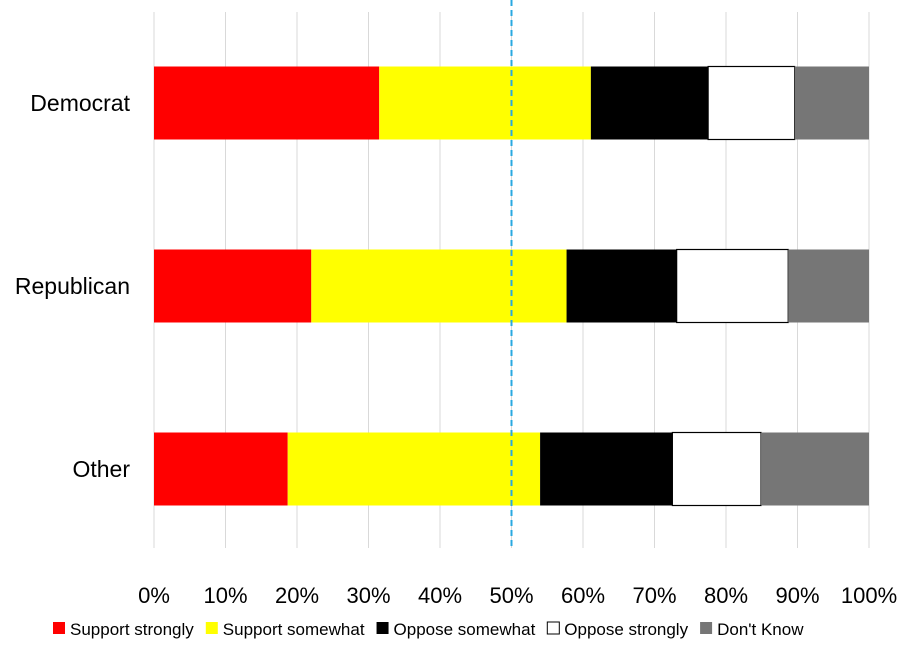 Image resolution: width=905 pixels, height=660 pixels. I want to click on legend-label-don-t-know: Don't Know, so click(760, 629).